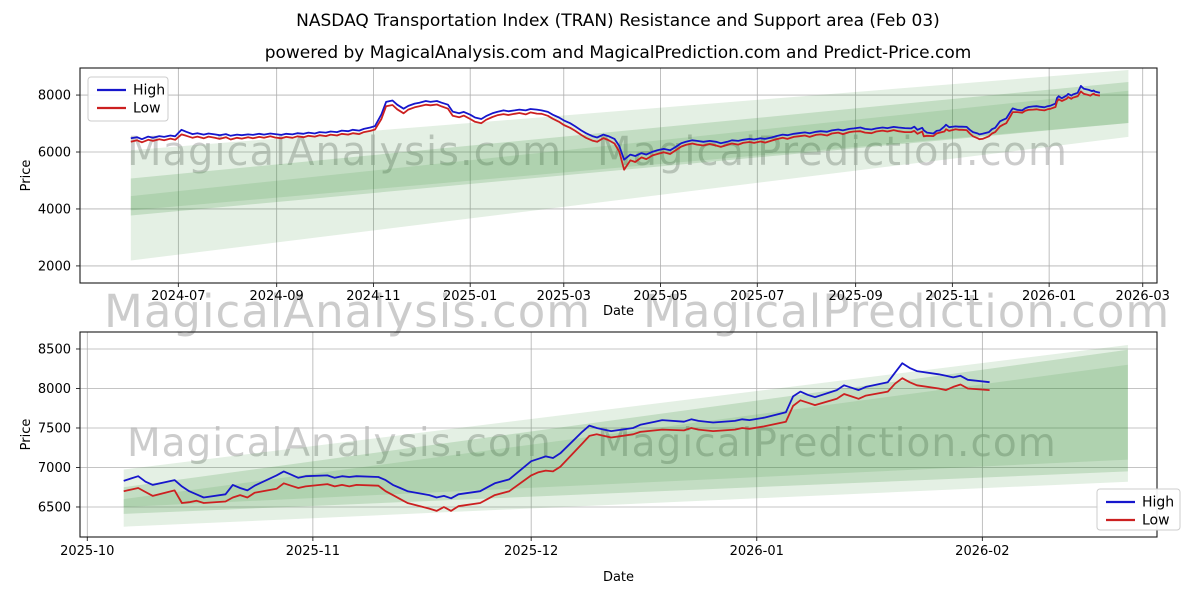 This screenshot has height=600, width=1200. What do you see at coordinates (615, 123) in the screenshot?
I see `series-line-high` at bounding box center [615, 123].